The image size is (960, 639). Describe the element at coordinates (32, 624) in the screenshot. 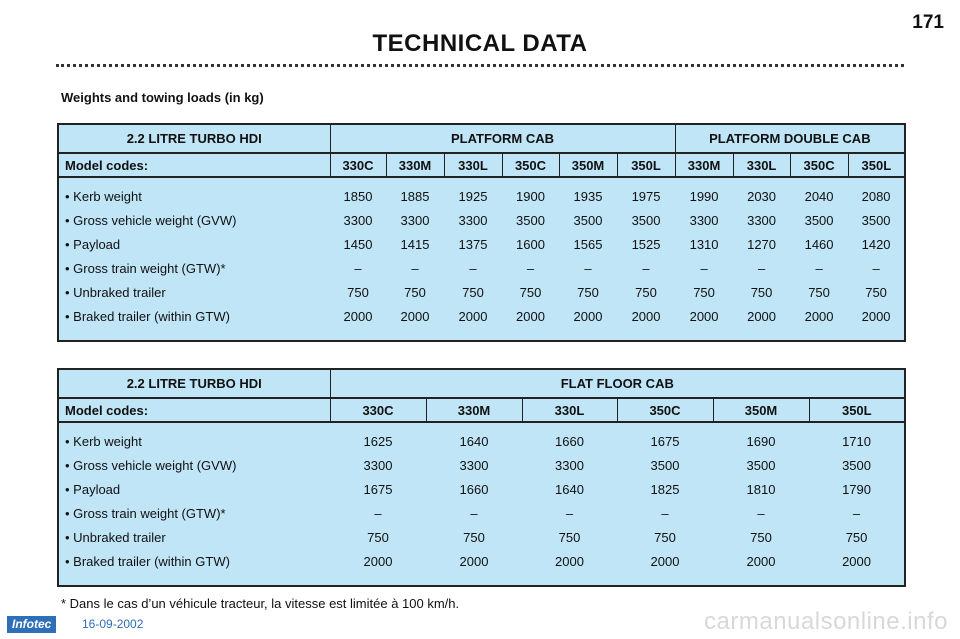

I see `infotec-logo: Infotec` at that location.